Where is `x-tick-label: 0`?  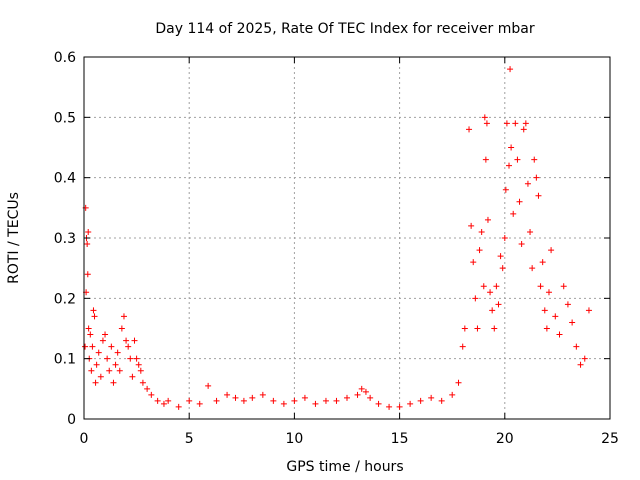 x-tick-label: 0 is located at coordinates (84, 439).